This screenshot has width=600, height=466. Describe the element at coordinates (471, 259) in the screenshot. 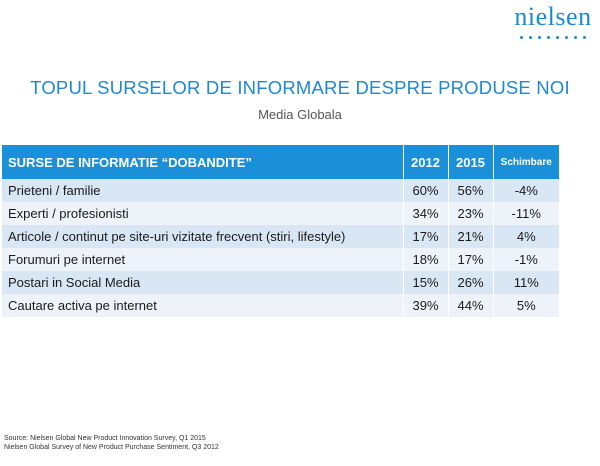

I see `row-2015: 17%` at that location.